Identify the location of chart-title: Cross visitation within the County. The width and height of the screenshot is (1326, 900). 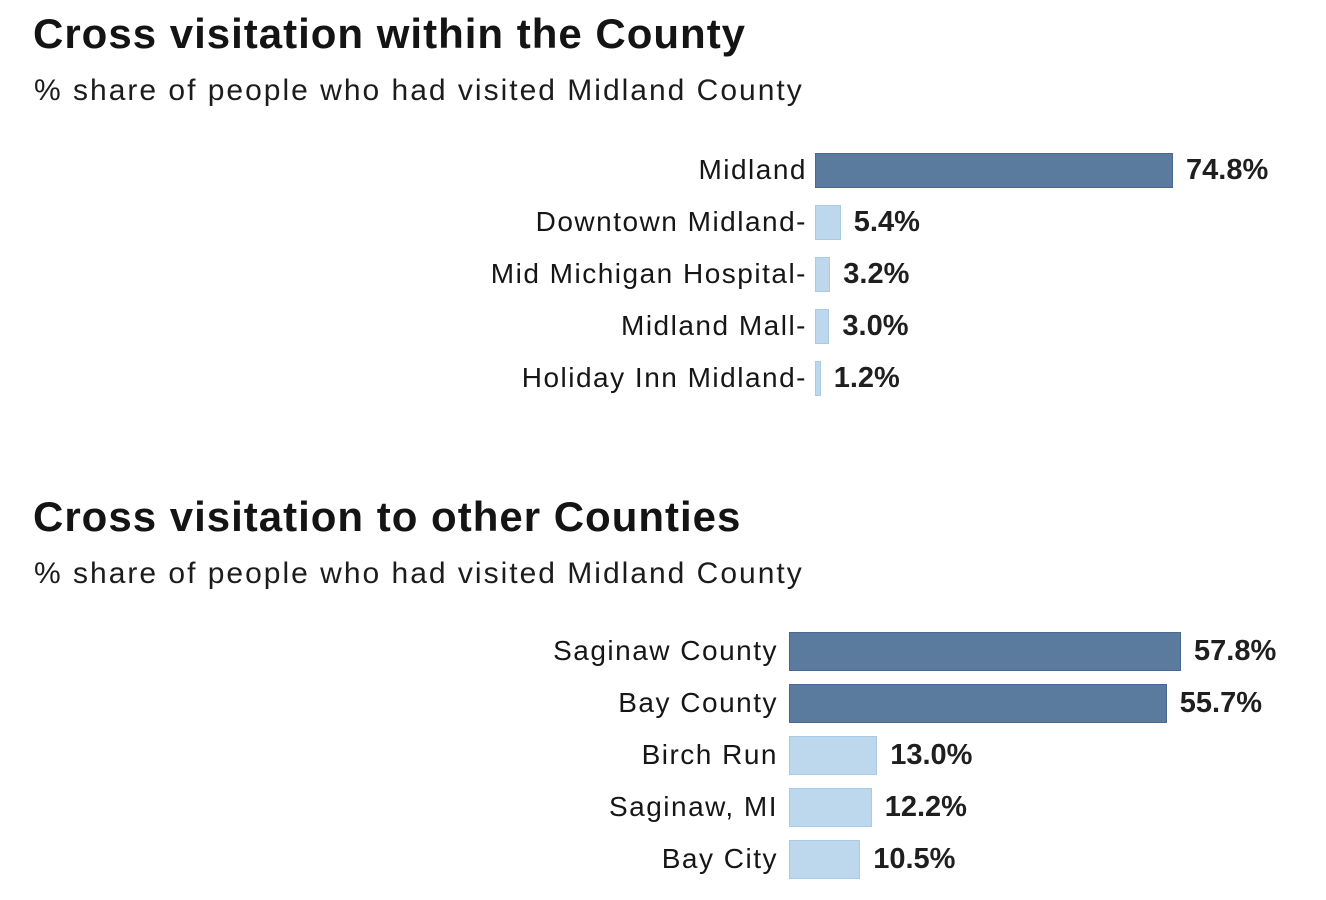
(390, 33).